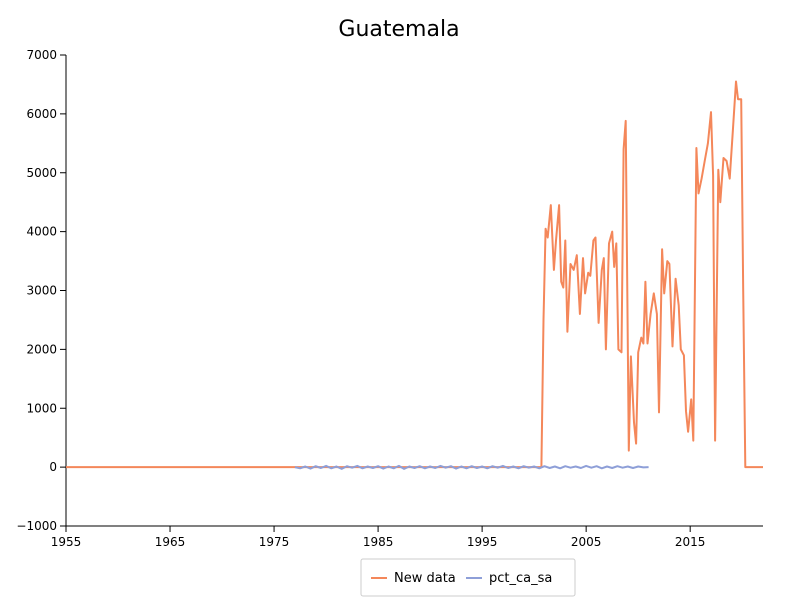 This screenshot has height=600, width=800. What do you see at coordinates (471, 467) in the screenshot?
I see `series-line-pct-ca-sa` at bounding box center [471, 467].